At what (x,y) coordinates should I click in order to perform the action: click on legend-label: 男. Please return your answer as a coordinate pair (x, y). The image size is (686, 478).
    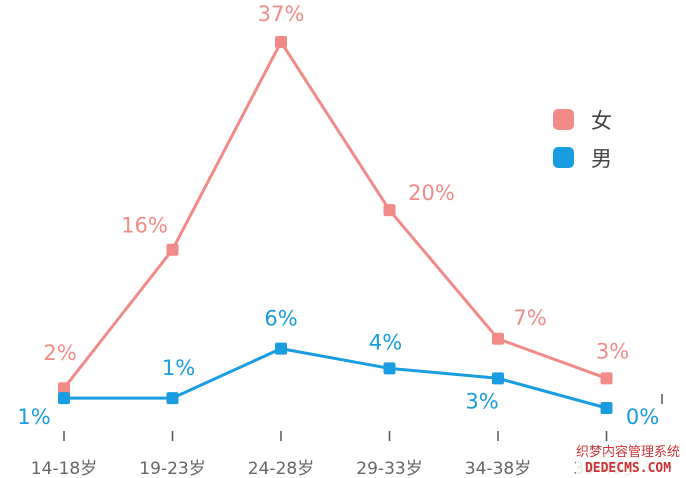
    Looking at the image, I should click on (601, 159).